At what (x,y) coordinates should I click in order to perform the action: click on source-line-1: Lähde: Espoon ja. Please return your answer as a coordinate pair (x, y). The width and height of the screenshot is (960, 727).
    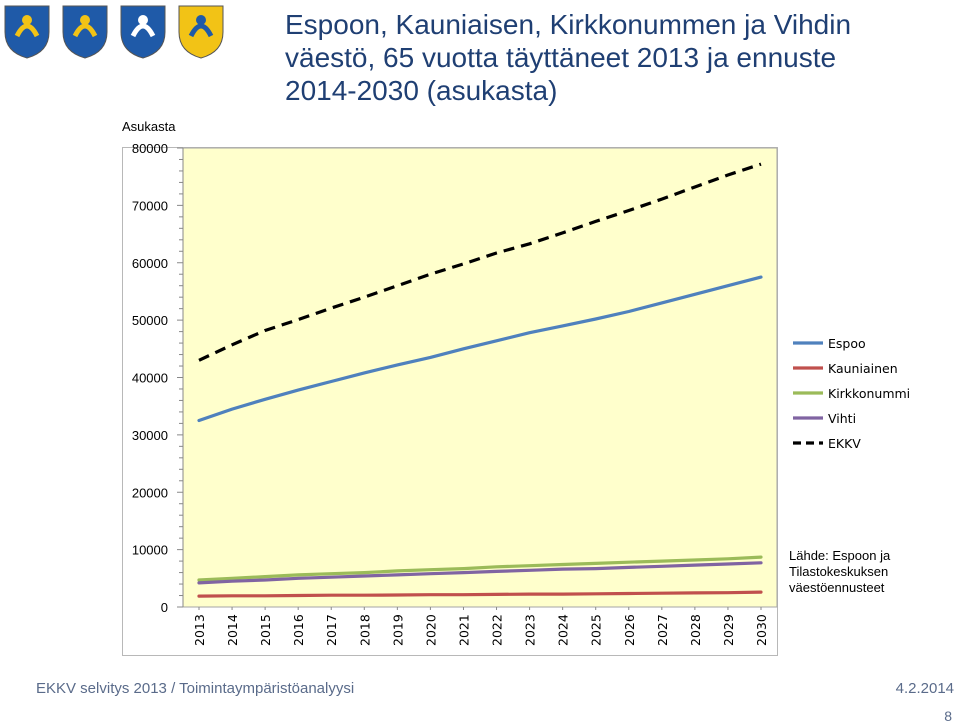
    Looking at the image, I should click on (840, 555).